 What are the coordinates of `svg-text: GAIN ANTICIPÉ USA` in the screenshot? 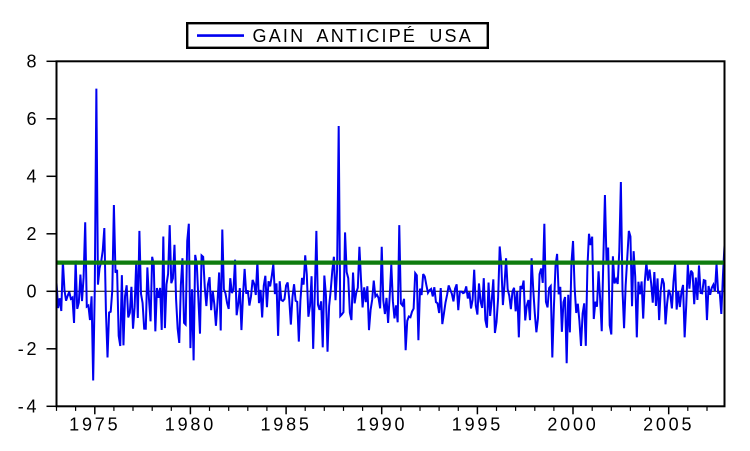 It's located at (363, 36).